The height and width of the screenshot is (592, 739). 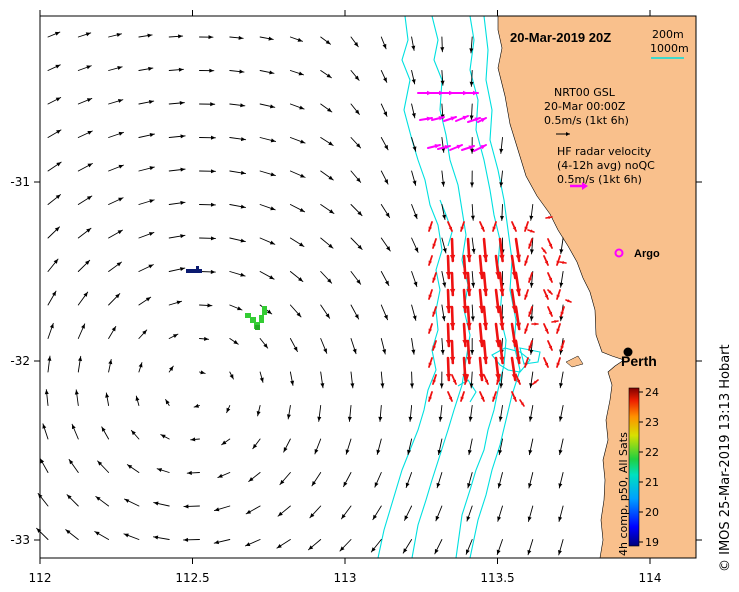 What do you see at coordinates (650, 578) in the screenshot?
I see `x-tick-label: 114` at bounding box center [650, 578].